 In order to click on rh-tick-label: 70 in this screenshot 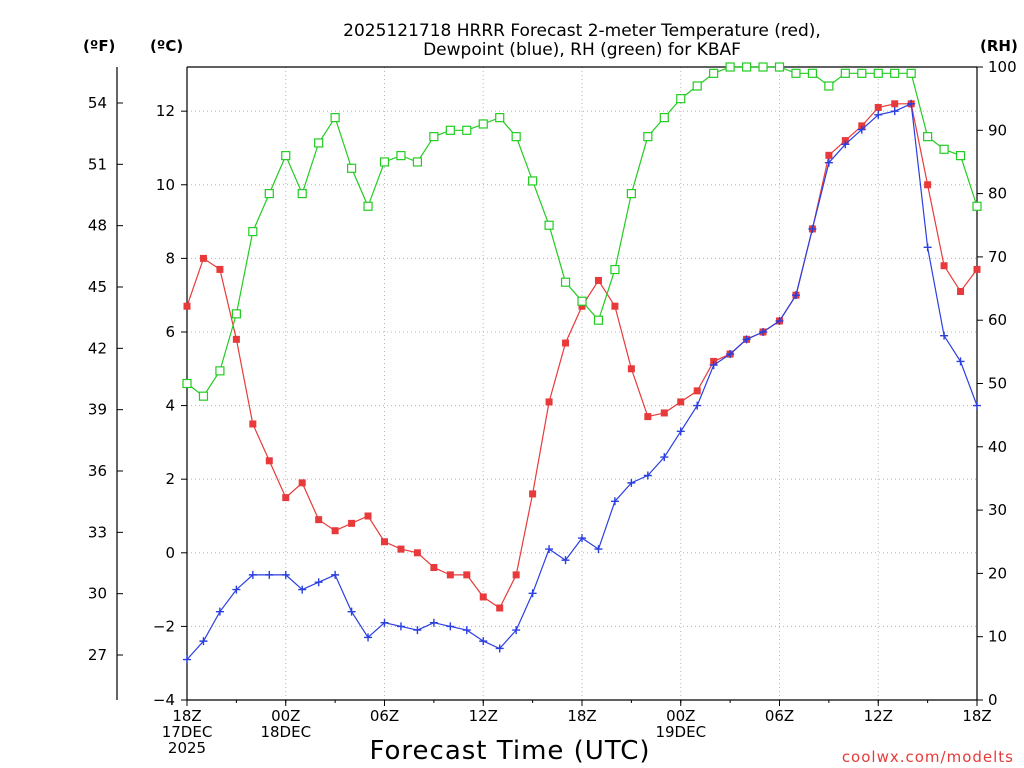, I will do `click(997, 257)`.